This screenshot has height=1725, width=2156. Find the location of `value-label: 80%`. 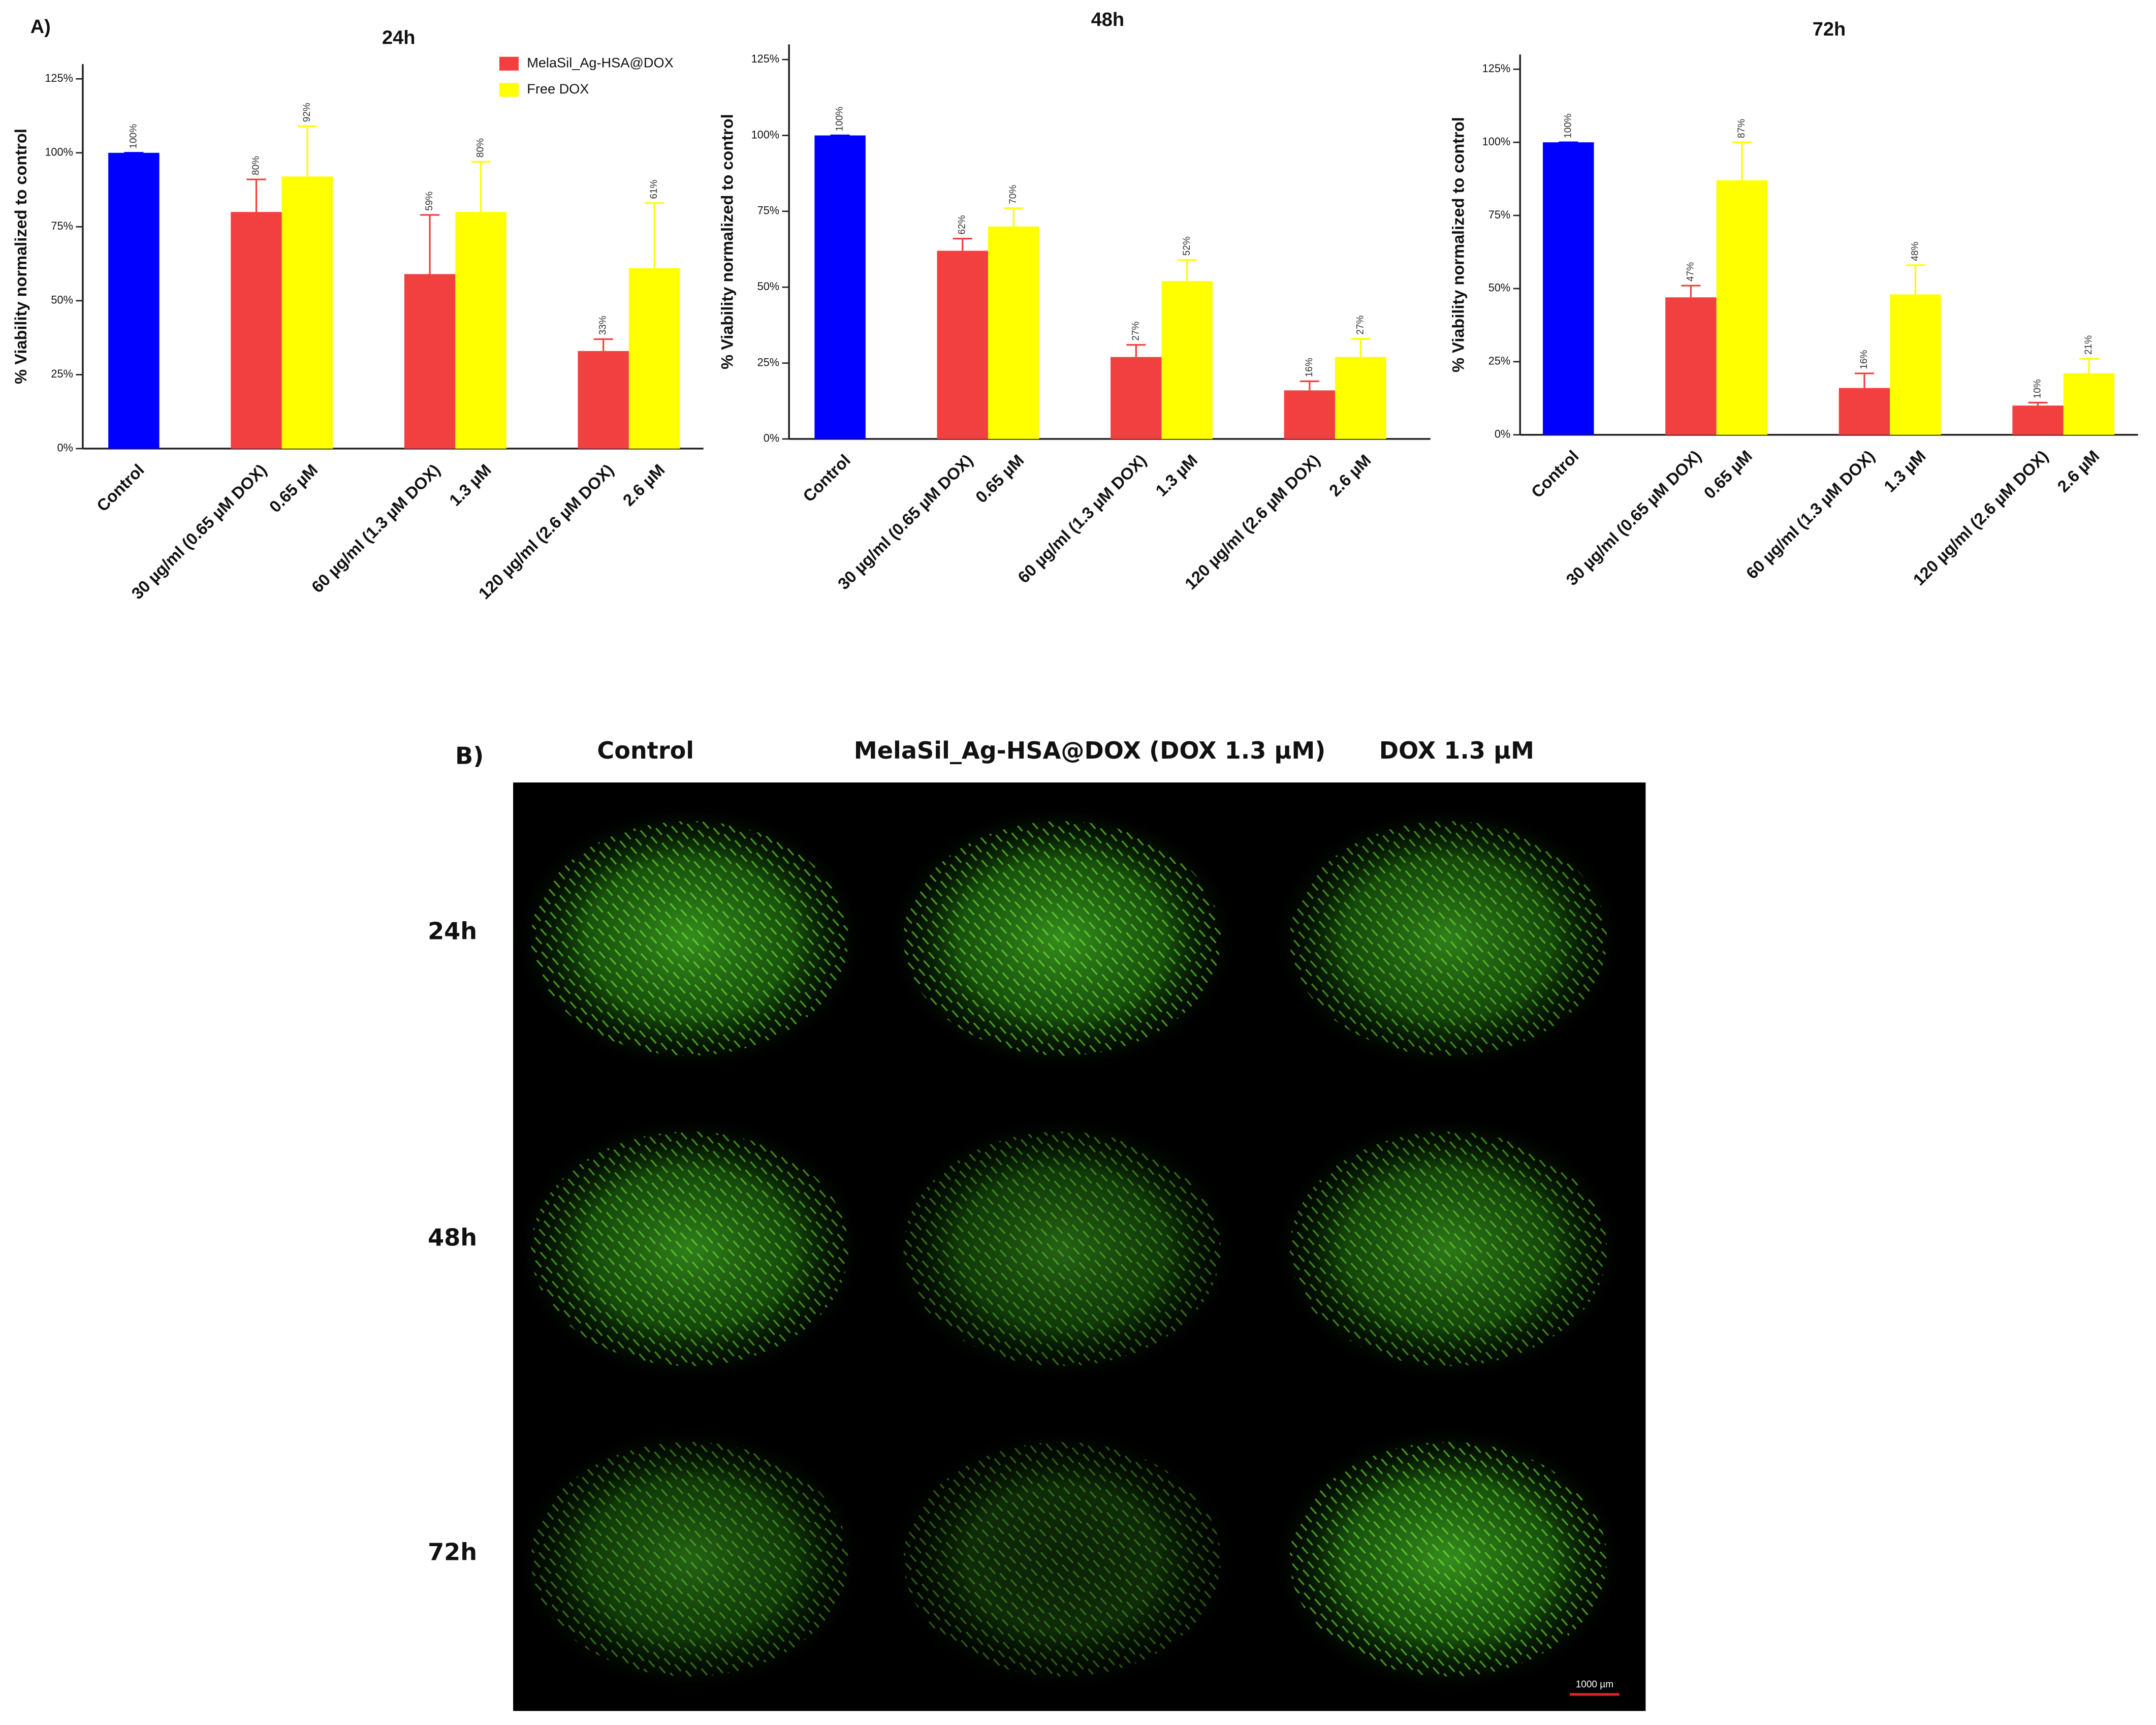

value-label: 80% is located at coordinates (256, 165).